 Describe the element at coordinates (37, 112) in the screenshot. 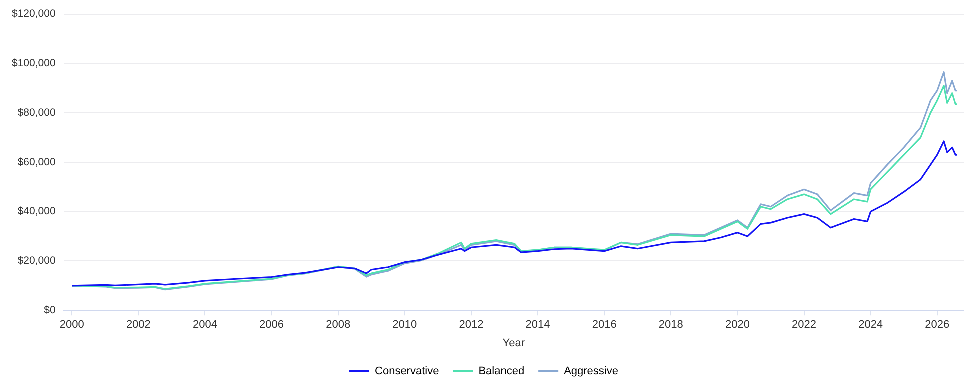

I see `y-tick-label: $80,000` at that location.